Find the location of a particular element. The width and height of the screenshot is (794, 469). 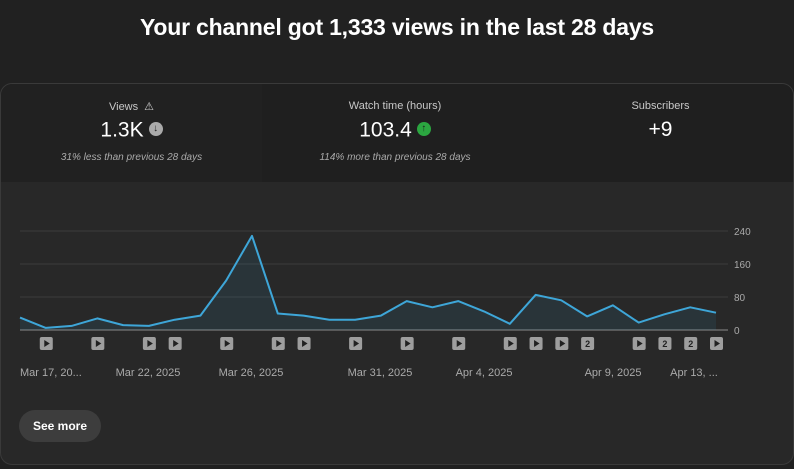

subscribers-value: +9 is located at coordinates (660, 129).